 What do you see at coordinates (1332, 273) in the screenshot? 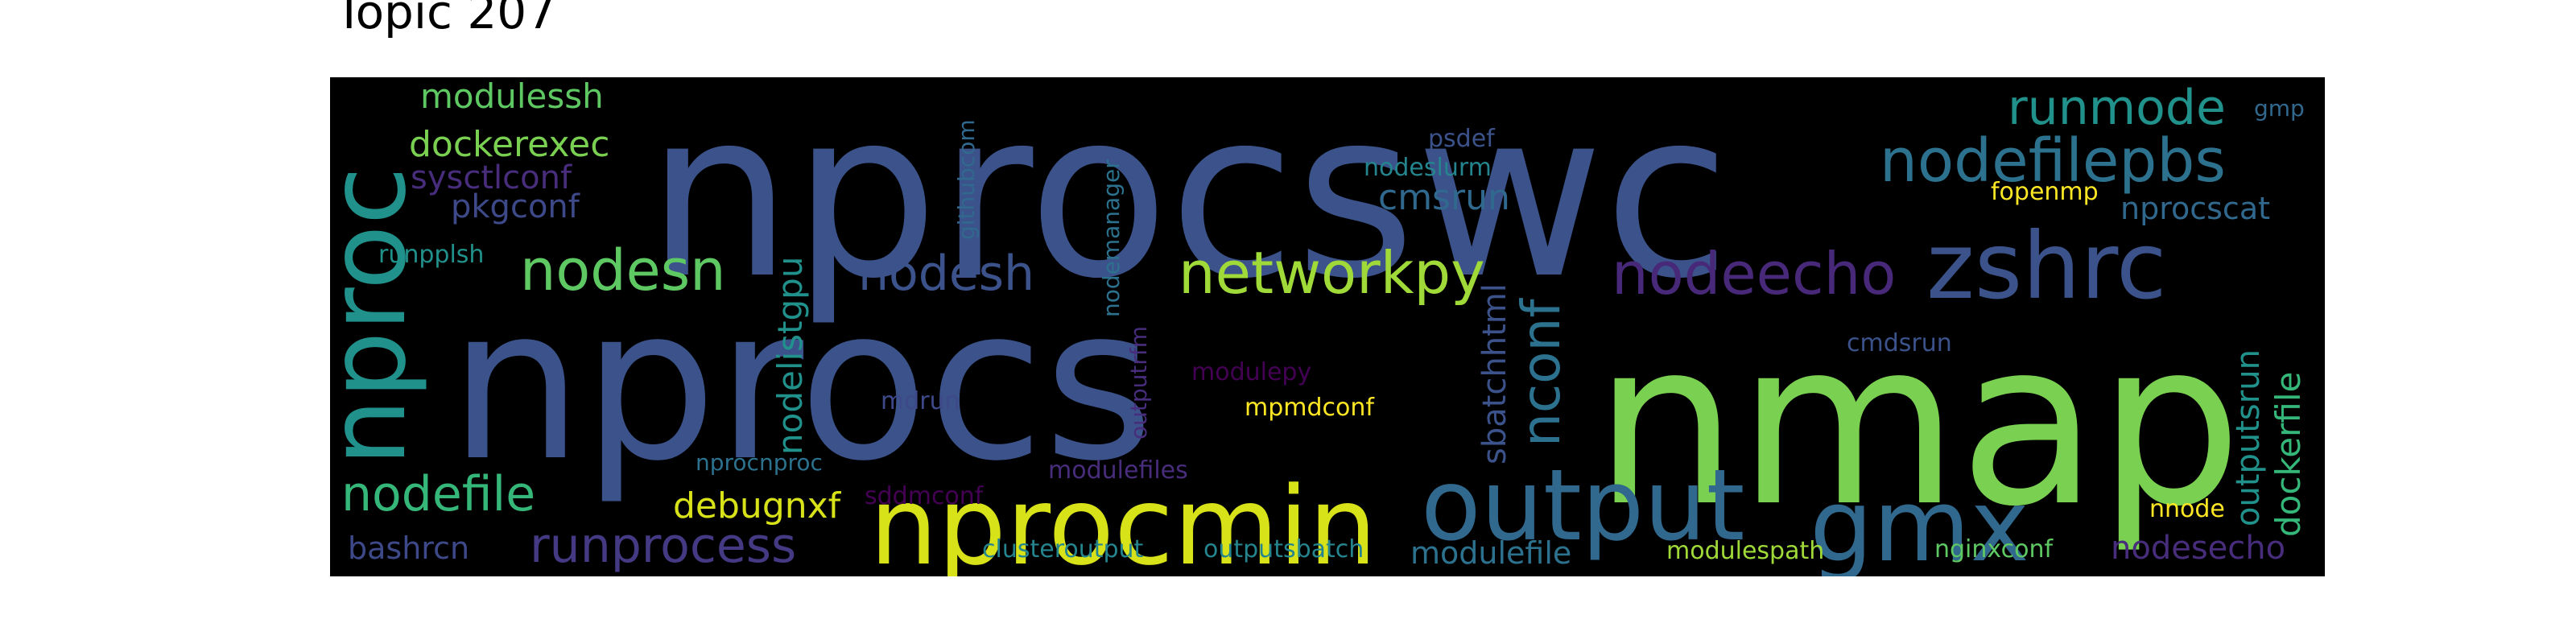
I see `cloud-word: networkpy` at bounding box center [1332, 273].